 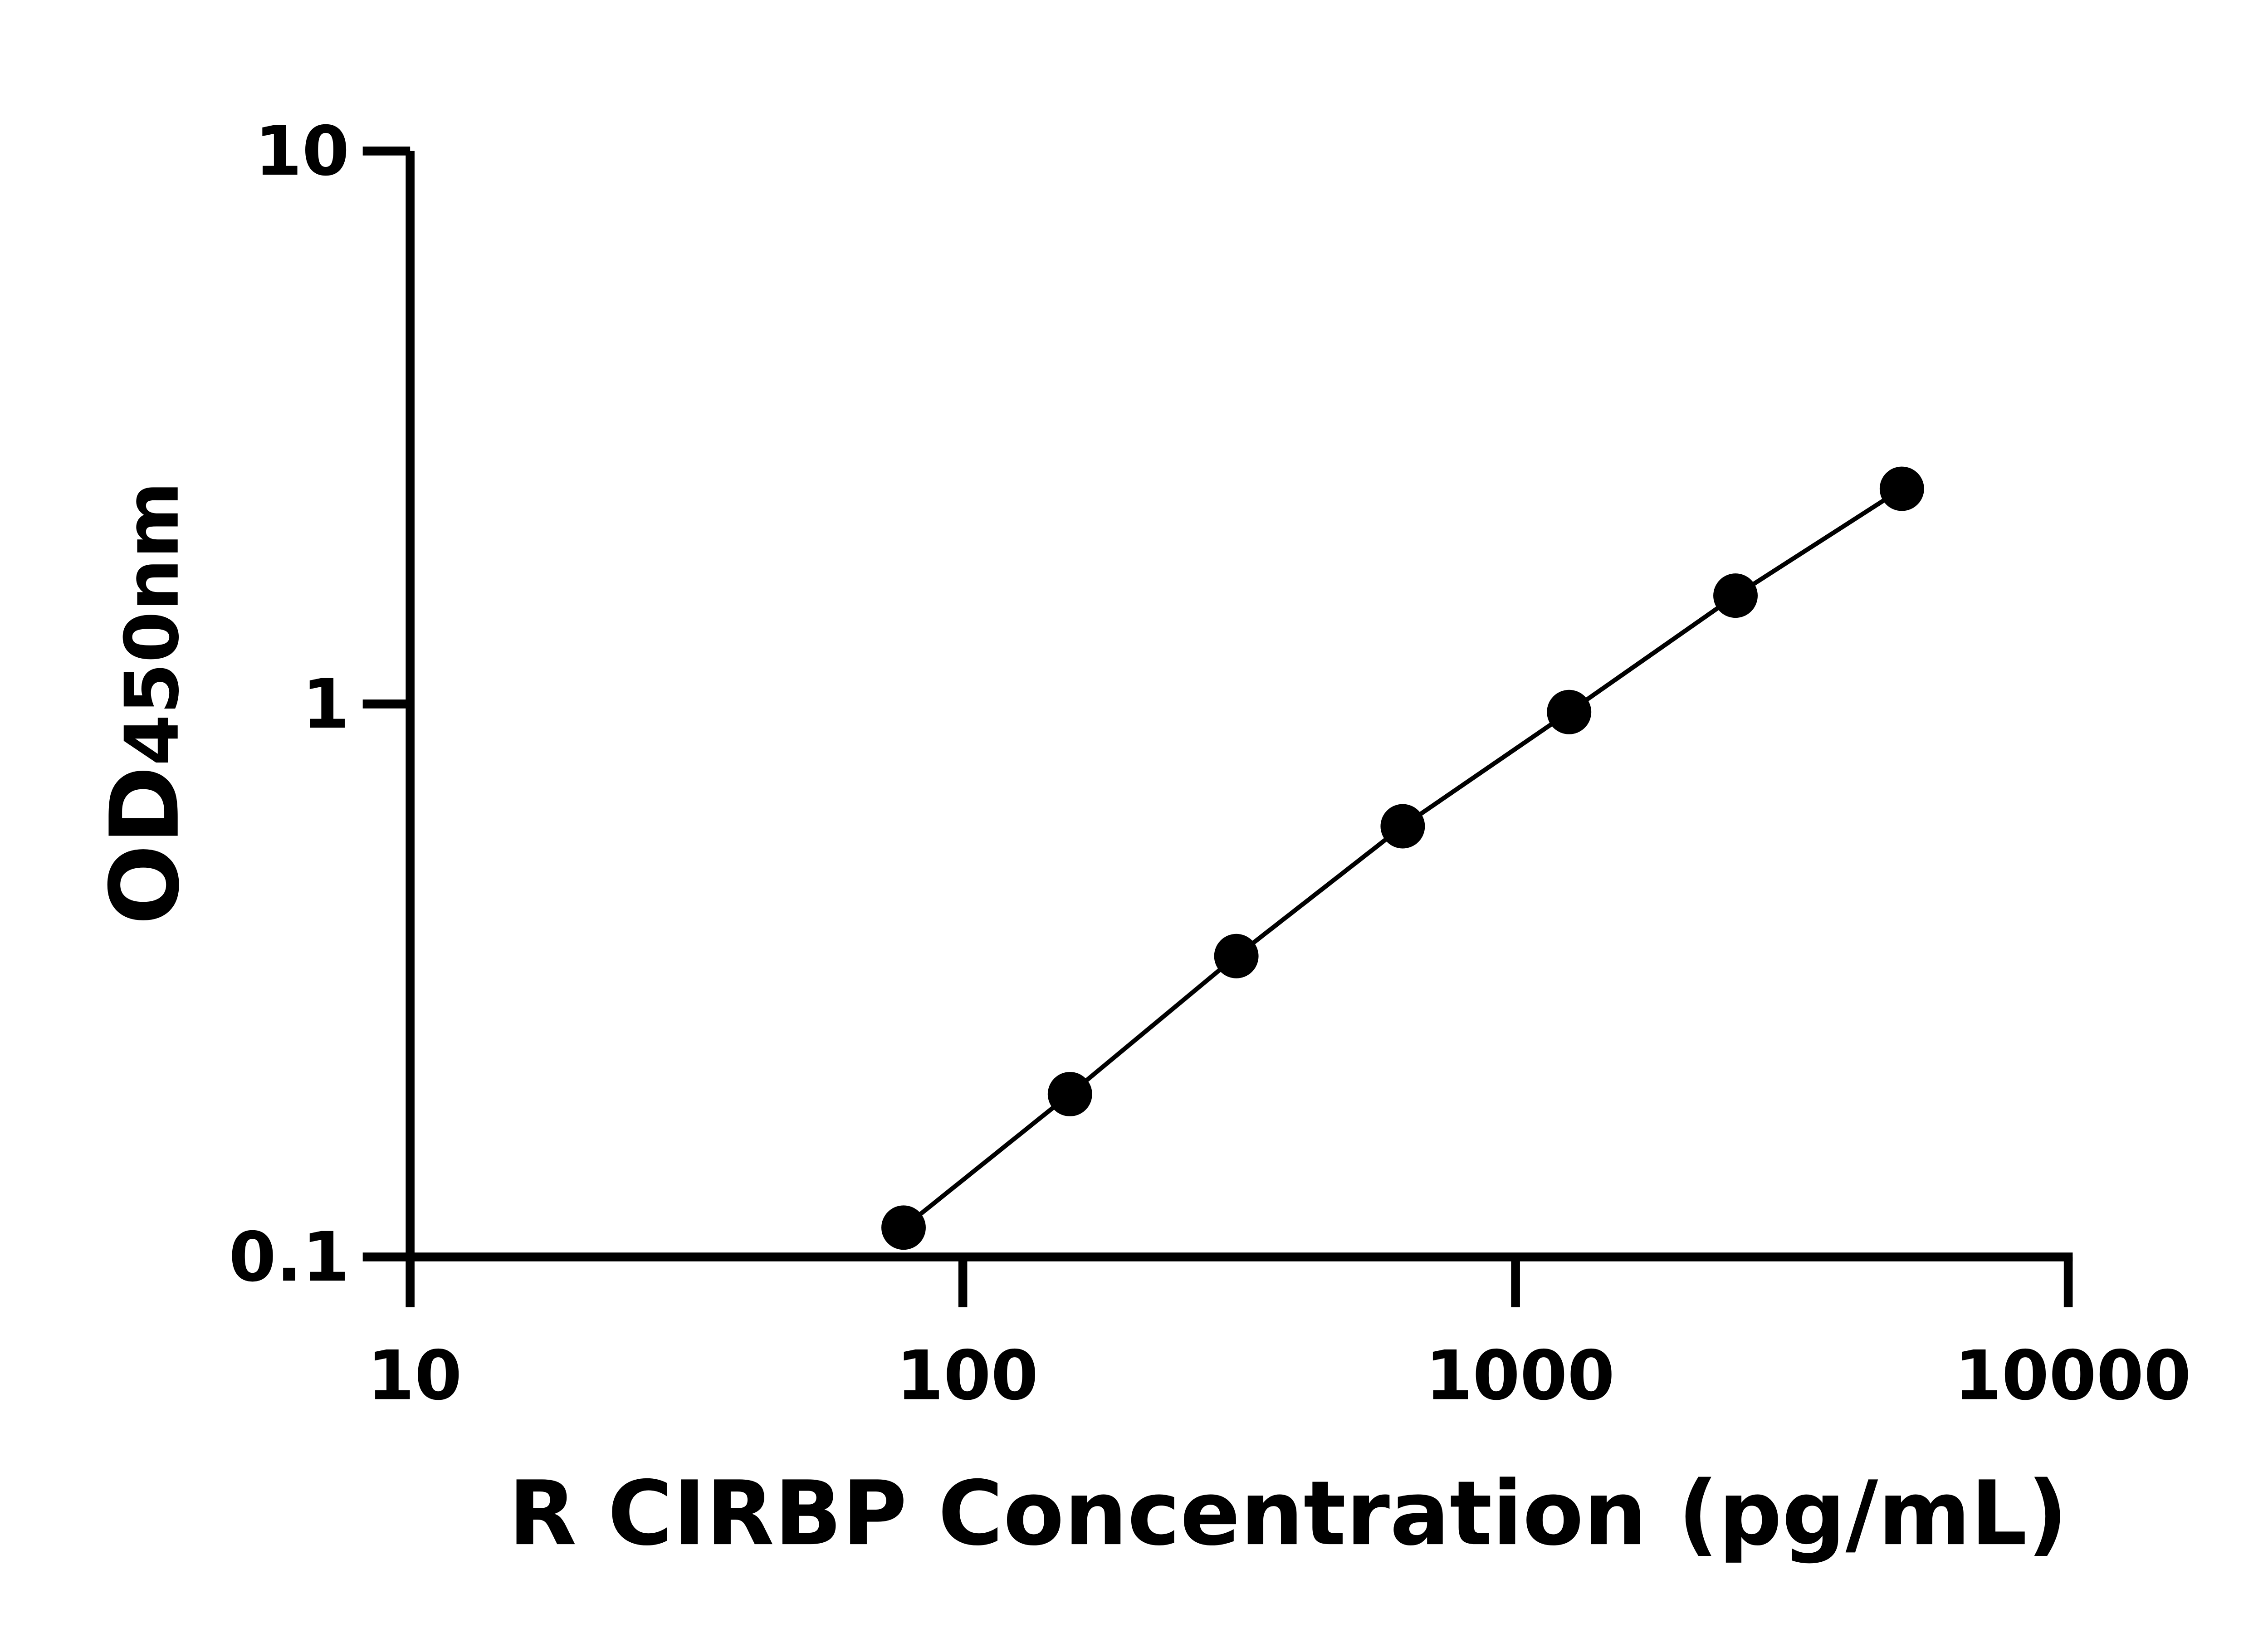 What do you see at coordinates (289, 1257) in the screenshot?
I see `y-tick-label: 0.1` at bounding box center [289, 1257].